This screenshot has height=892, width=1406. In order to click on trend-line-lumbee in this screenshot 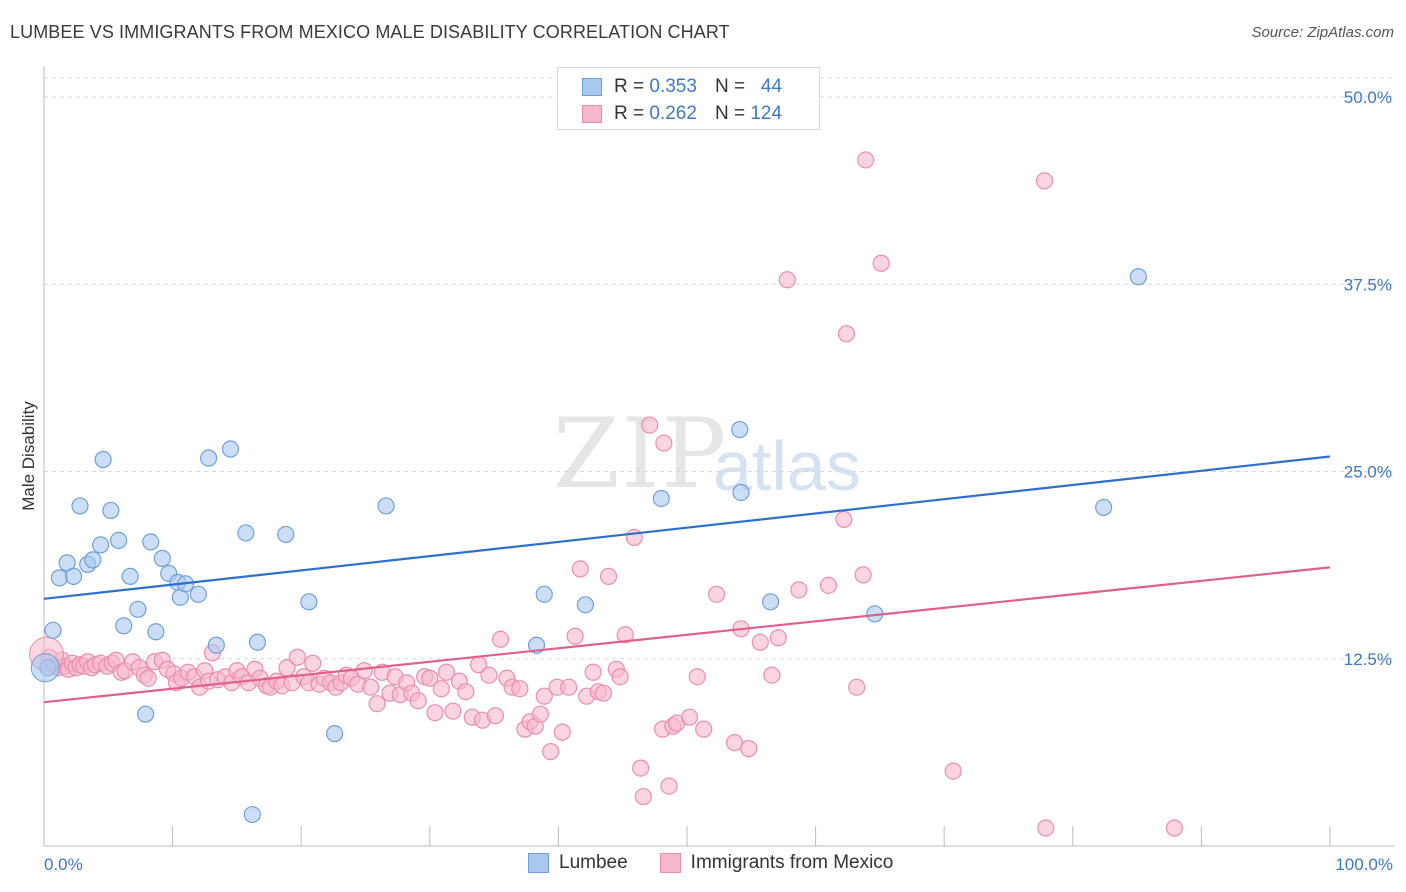, I will do `click(687, 527)`.